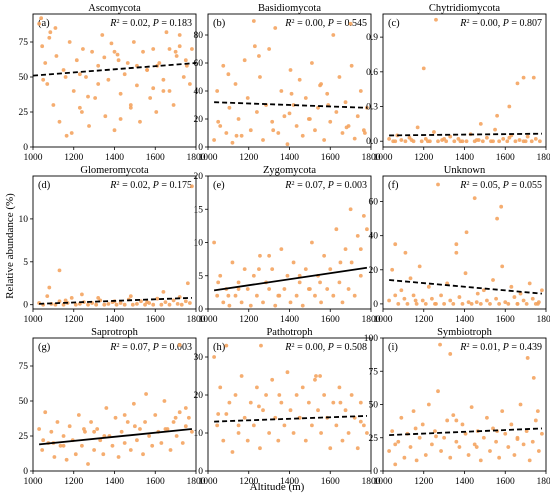  What do you see at coordinates (181, 185) in the screenshot?
I see `p-value: 0.175` at bounding box center [181, 185].